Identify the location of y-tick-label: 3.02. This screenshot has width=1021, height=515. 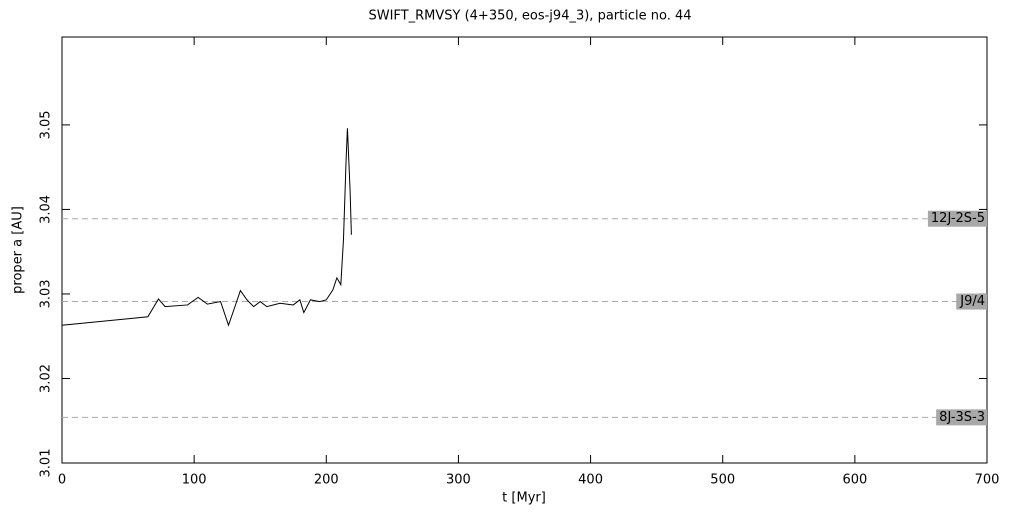
(46, 378).